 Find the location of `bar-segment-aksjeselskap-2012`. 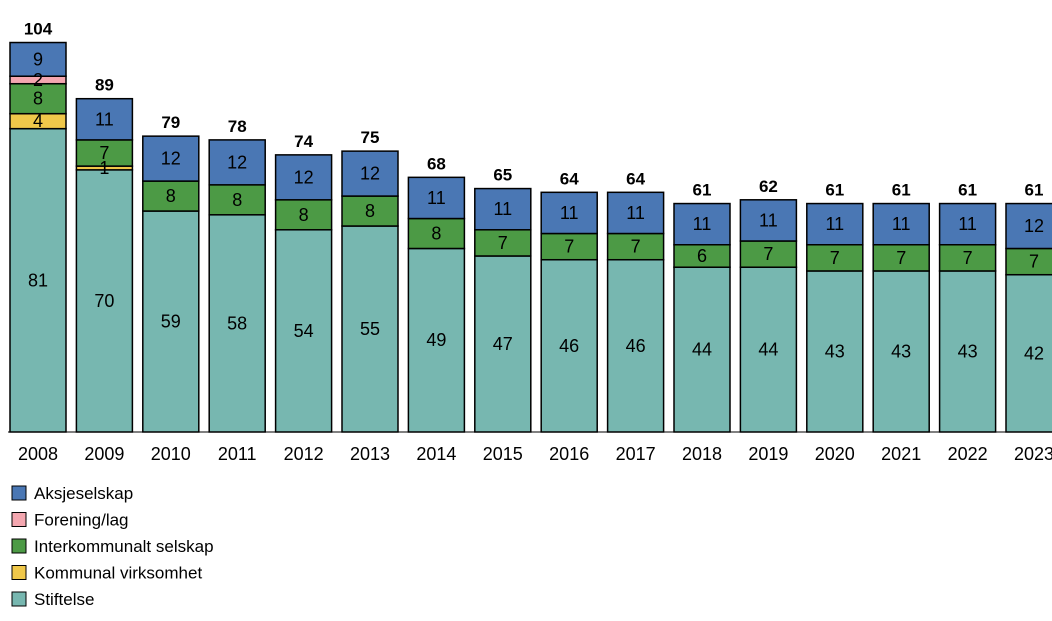

bar-segment-aksjeselskap-2012 is located at coordinates (303, 177).